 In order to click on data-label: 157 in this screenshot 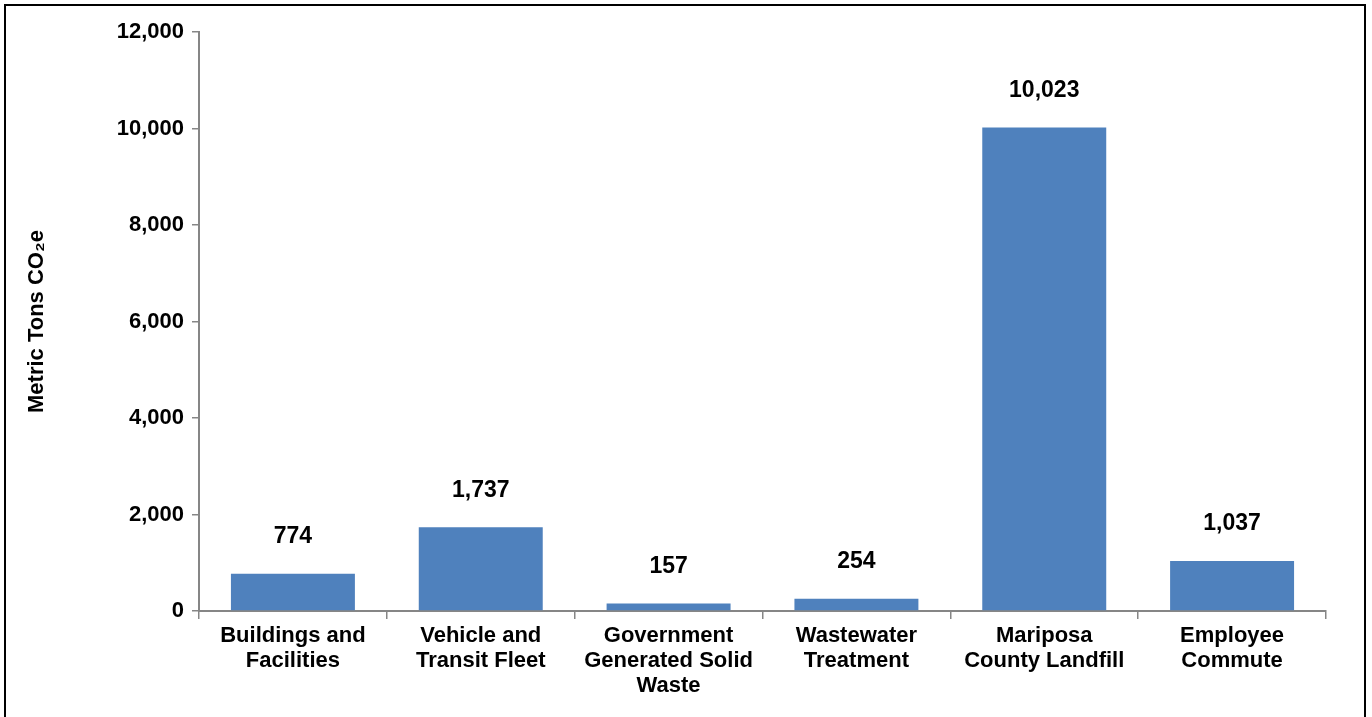, I will do `click(668, 564)`.